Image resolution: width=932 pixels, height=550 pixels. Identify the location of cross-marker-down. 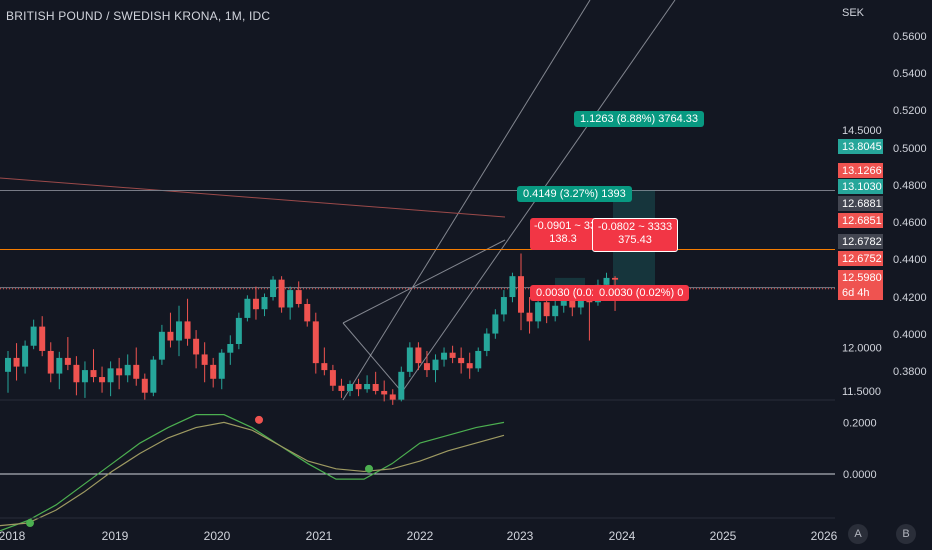
(259, 419).